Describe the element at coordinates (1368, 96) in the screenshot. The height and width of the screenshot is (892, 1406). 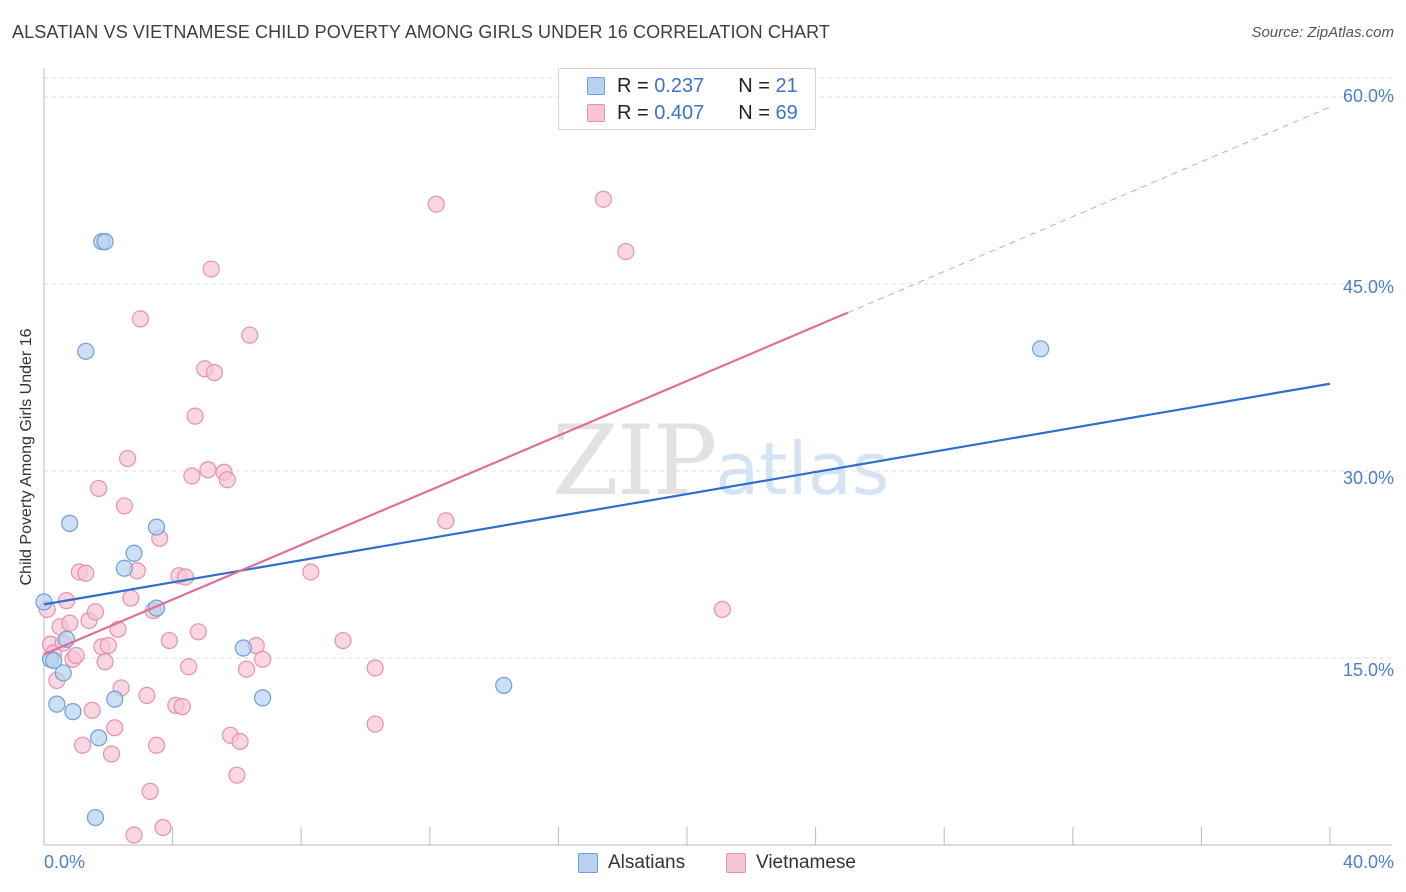
I see `y-tick-label: 60.0%` at that location.